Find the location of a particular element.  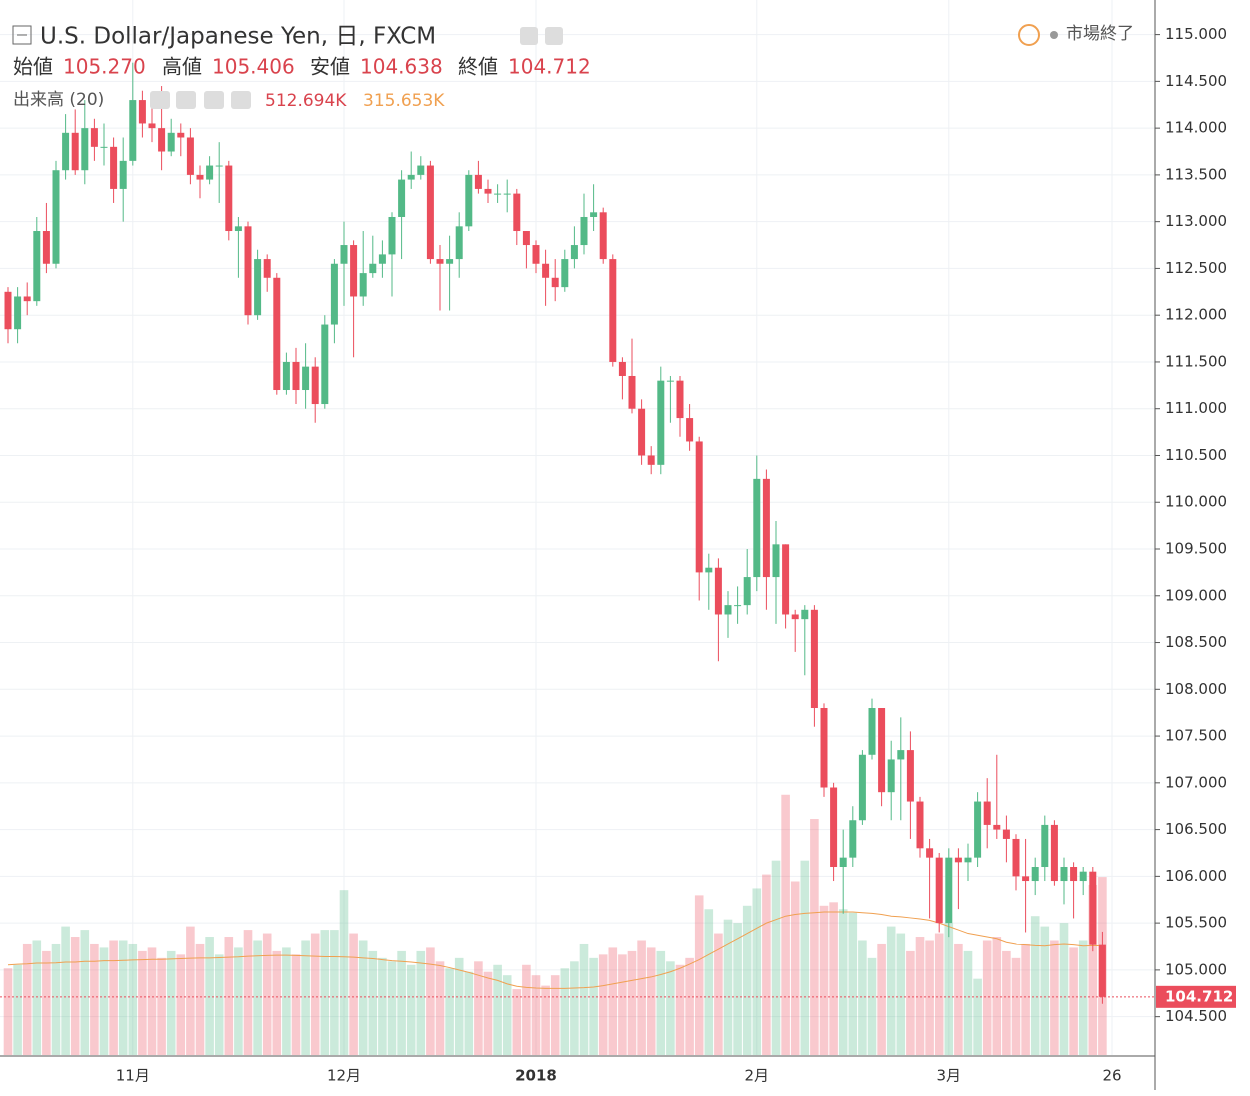

price-axis-panel is located at coordinates (1202, 548).